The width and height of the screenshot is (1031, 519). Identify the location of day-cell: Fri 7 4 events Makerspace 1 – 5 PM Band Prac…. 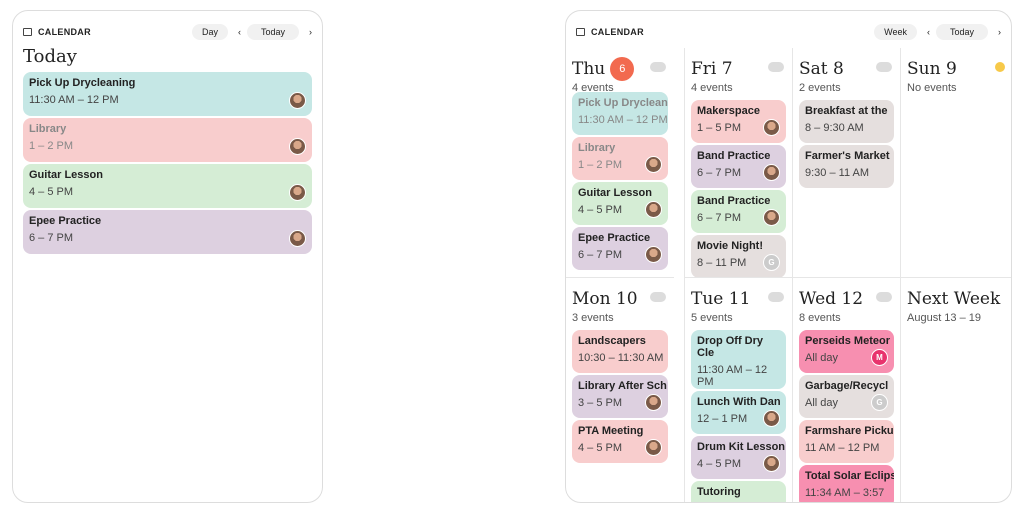
(738, 162).